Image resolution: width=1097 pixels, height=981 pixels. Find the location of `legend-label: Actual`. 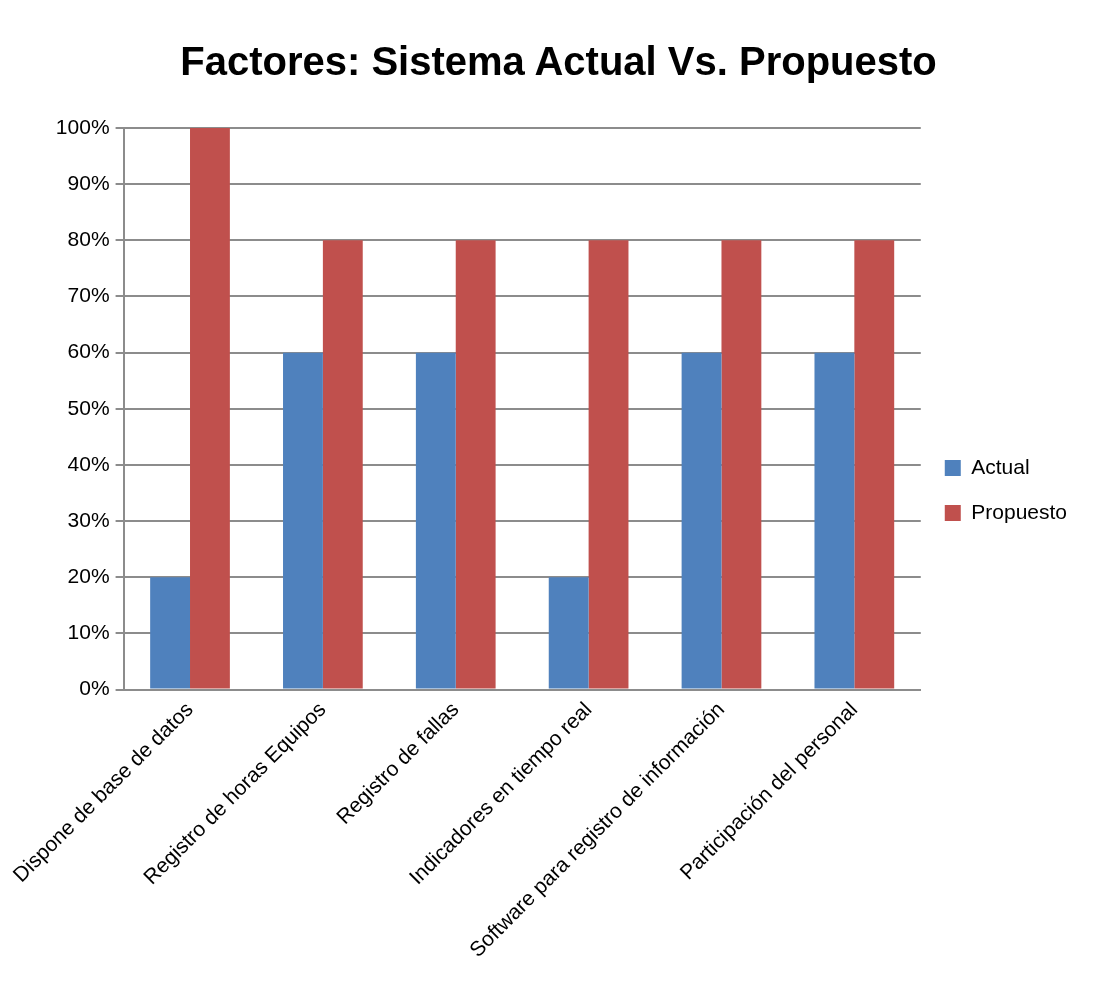

legend-label: Actual is located at coordinates (1000, 466).